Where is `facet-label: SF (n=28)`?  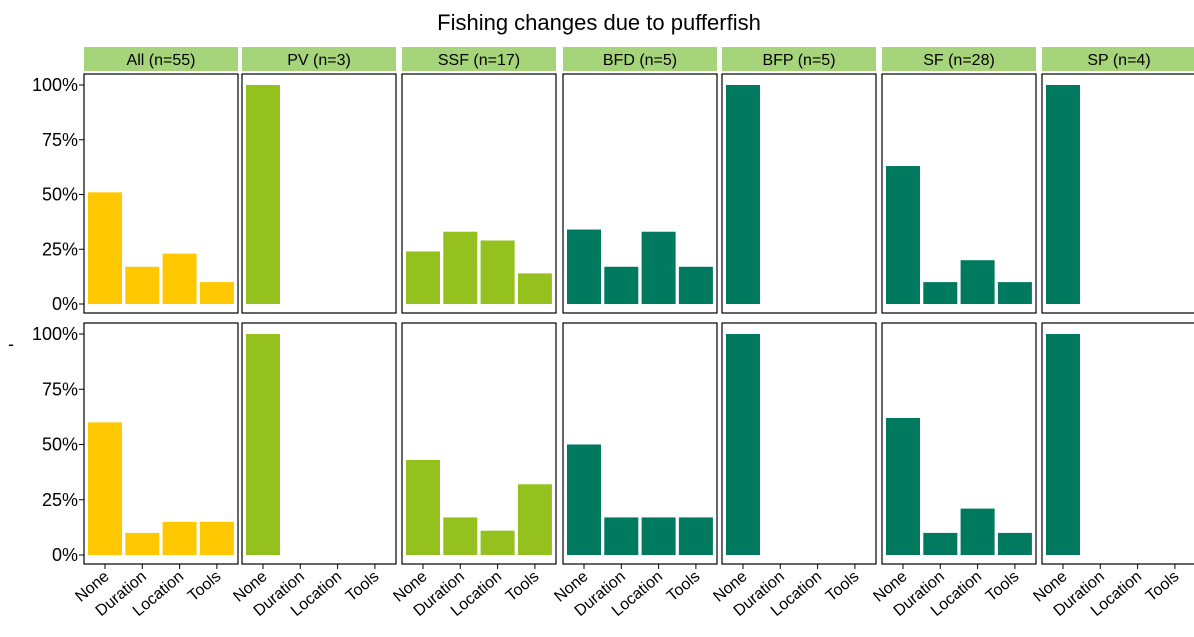
facet-label: SF (n=28) is located at coordinates (959, 60).